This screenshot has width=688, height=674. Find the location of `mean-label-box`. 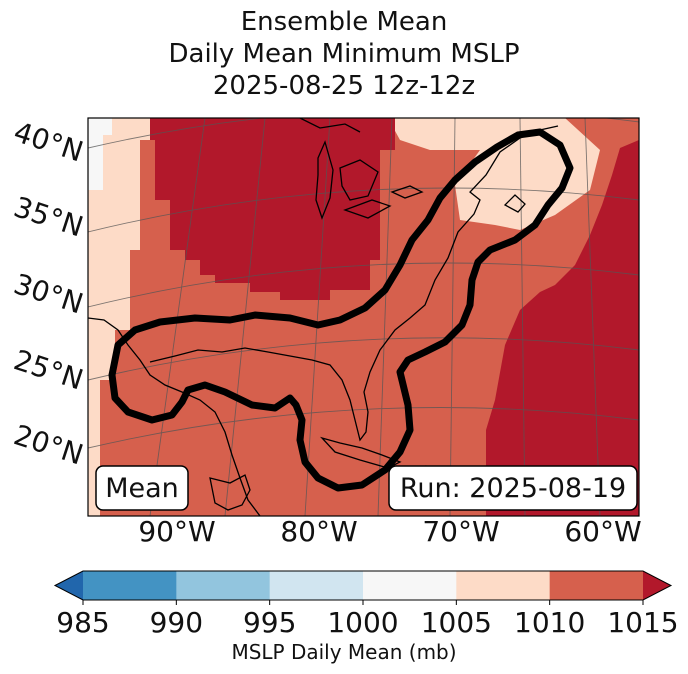

mean-label-box is located at coordinates (142, 488).